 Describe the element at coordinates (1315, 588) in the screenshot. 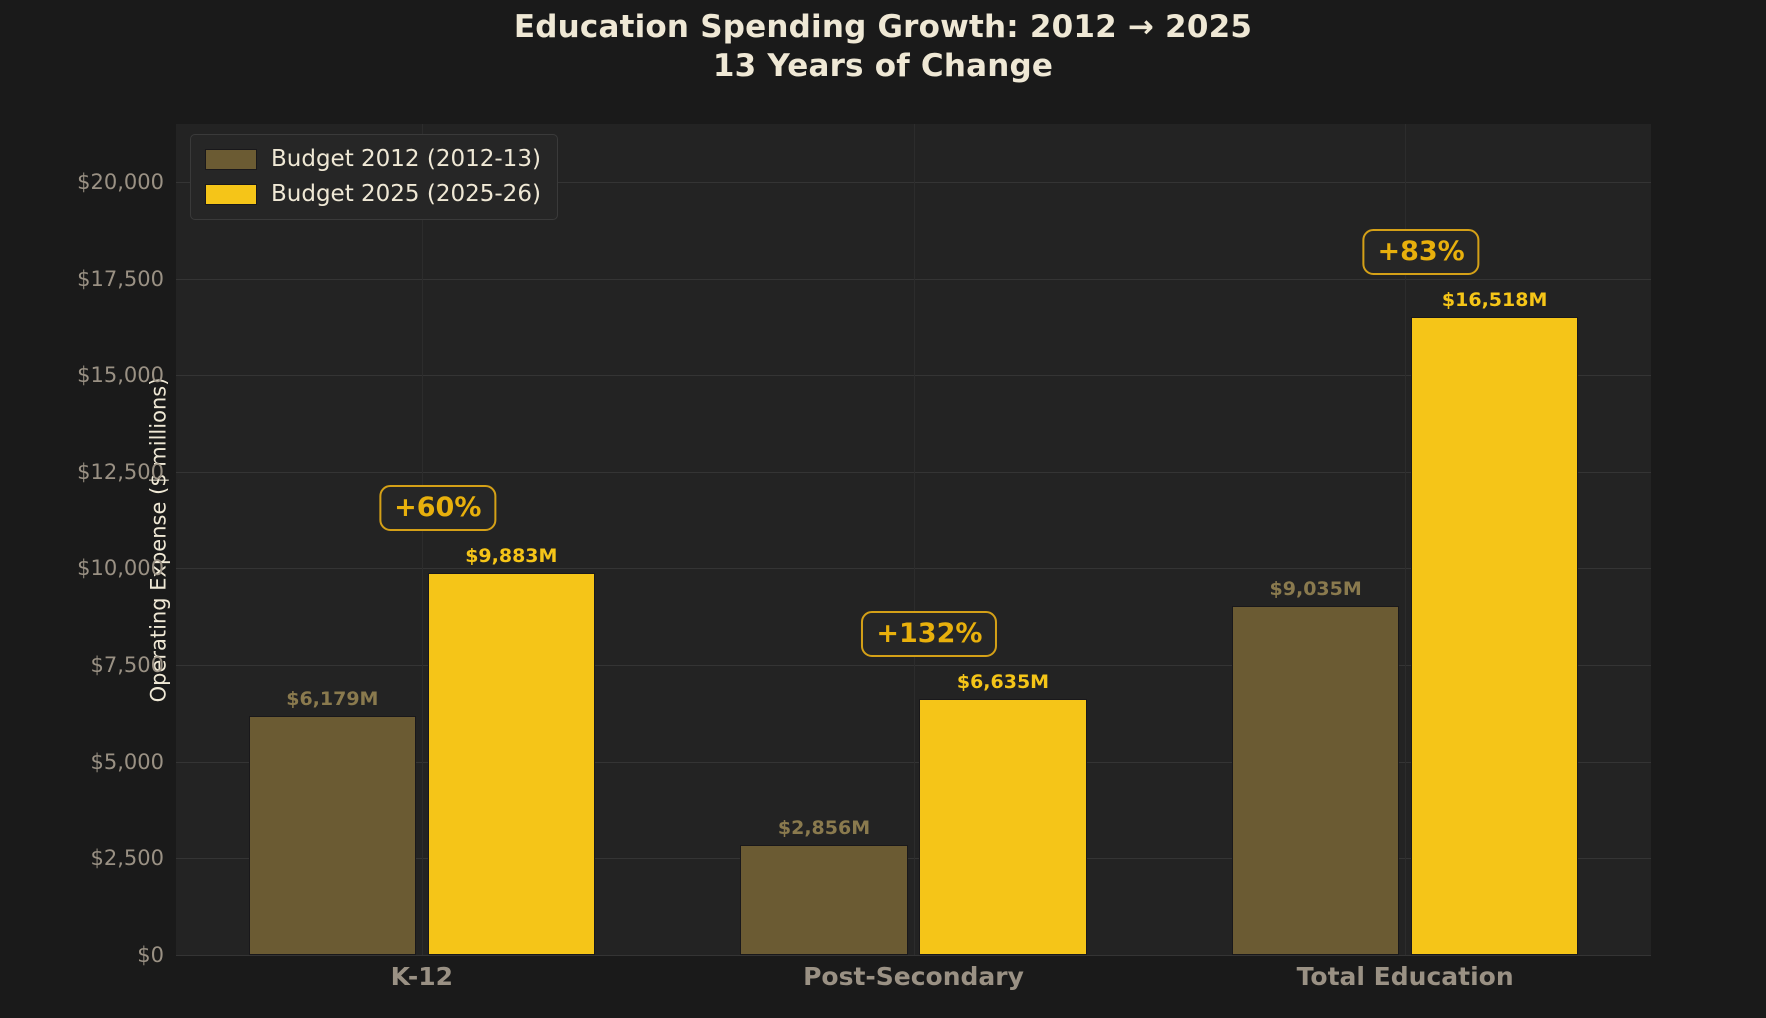

I see `bar-value-label-2012: $9,035M` at that location.